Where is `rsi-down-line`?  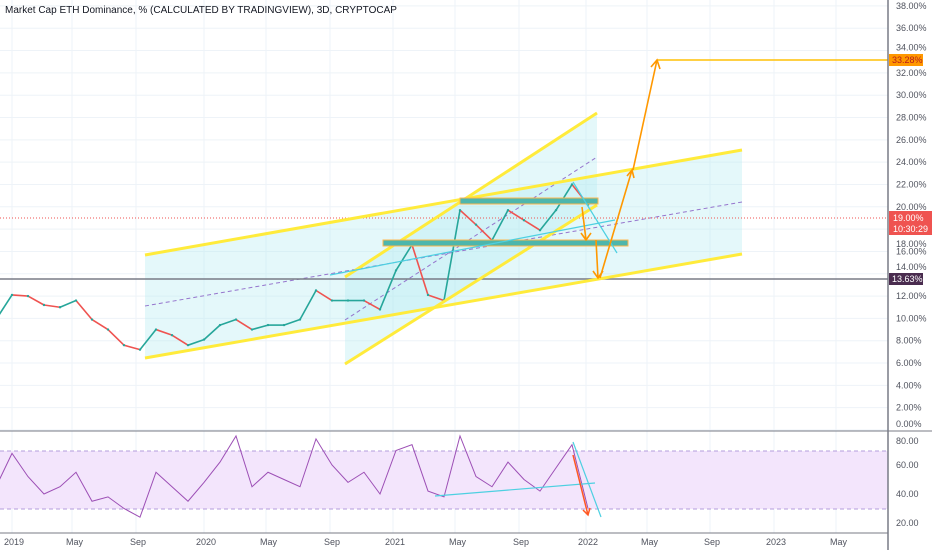
rsi-down-line is located at coordinates (587, 479).